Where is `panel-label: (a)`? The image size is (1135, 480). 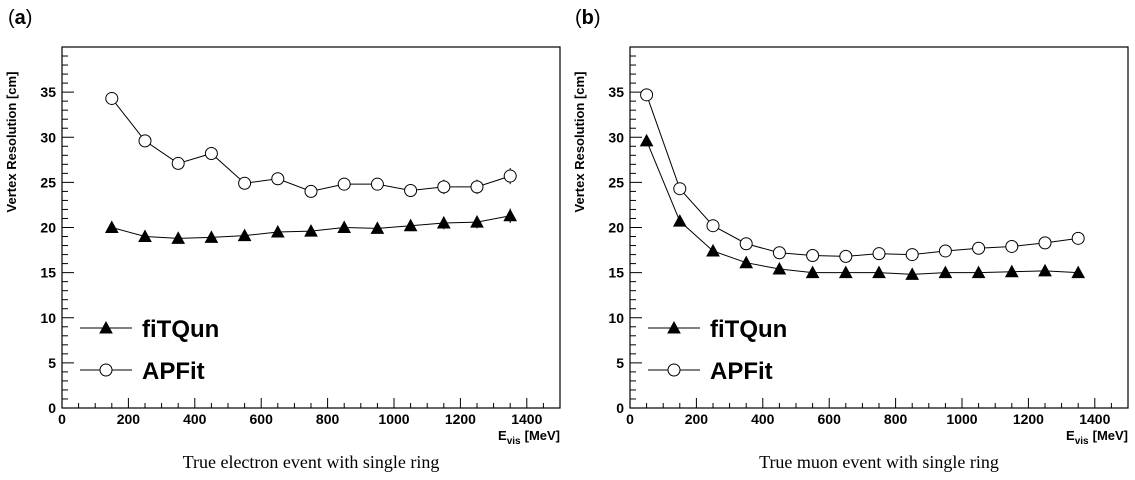 panel-label: (a) is located at coordinates (20, 18).